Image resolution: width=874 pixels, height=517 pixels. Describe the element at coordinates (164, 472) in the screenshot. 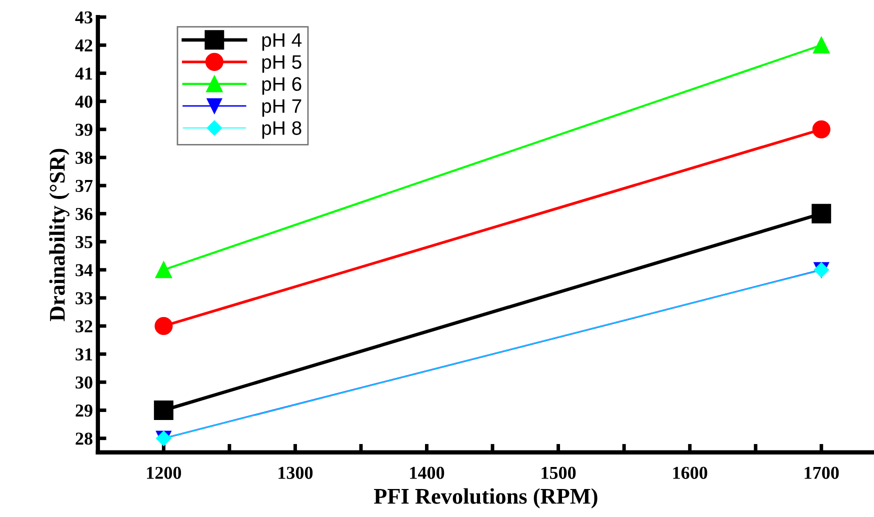

I see `x-tick-label: 1200` at that location.